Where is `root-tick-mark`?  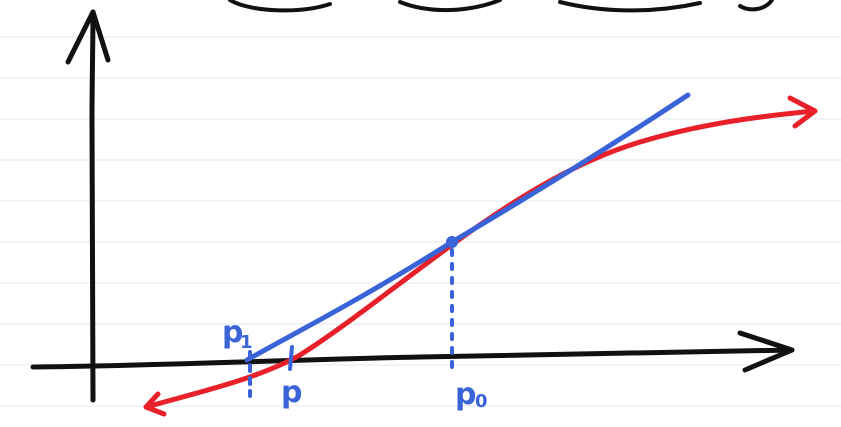 root-tick-mark is located at coordinates (291, 358).